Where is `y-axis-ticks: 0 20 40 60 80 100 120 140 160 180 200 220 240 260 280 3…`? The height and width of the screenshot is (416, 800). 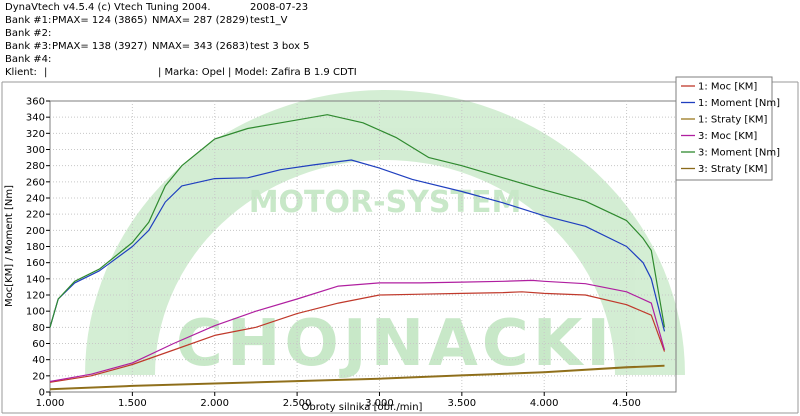 y-axis-ticks: 0 20 40 60 80 100 120 140 160 180 200 220 240 260 280 3… is located at coordinates (38, 248).